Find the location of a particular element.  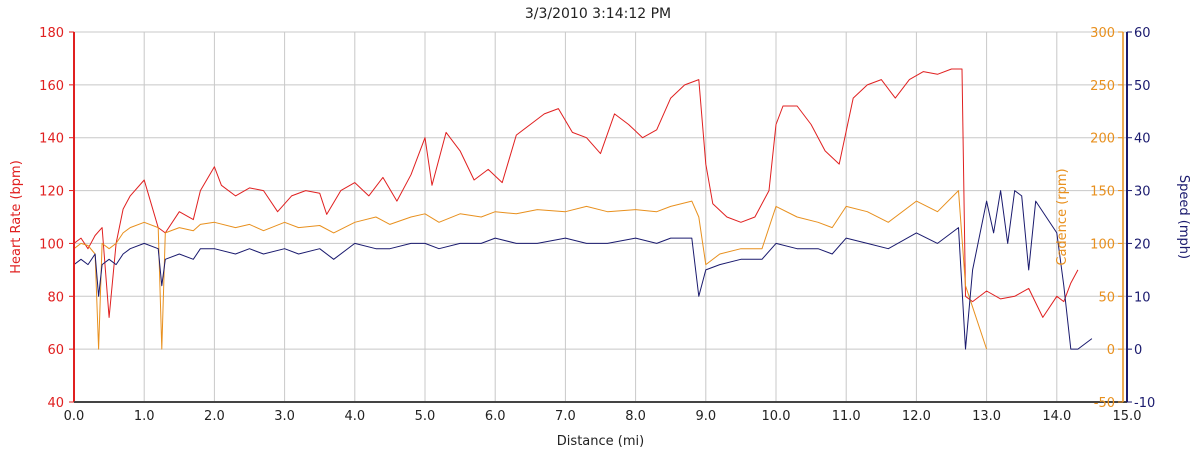

x-tick-label: 9.0 is located at coordinates (705, 416).